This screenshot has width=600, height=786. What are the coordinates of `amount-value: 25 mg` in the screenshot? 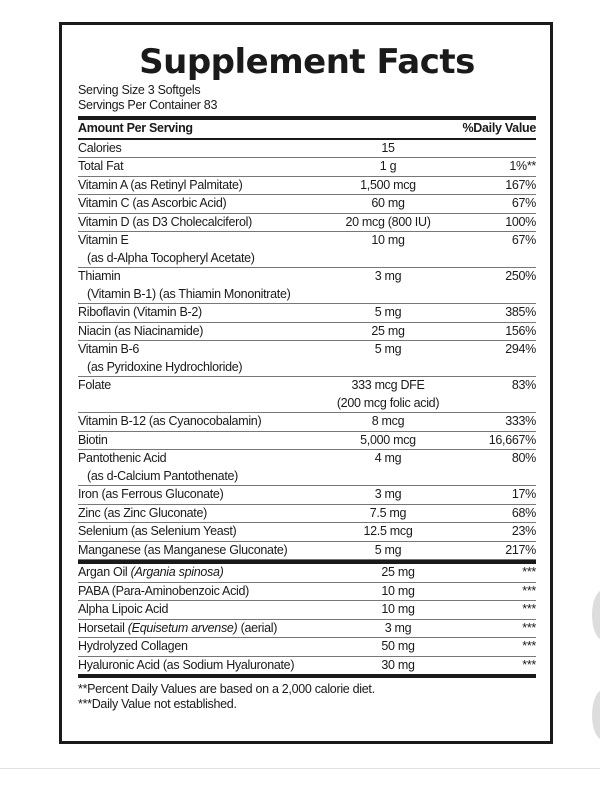 It's located at (388, 330).